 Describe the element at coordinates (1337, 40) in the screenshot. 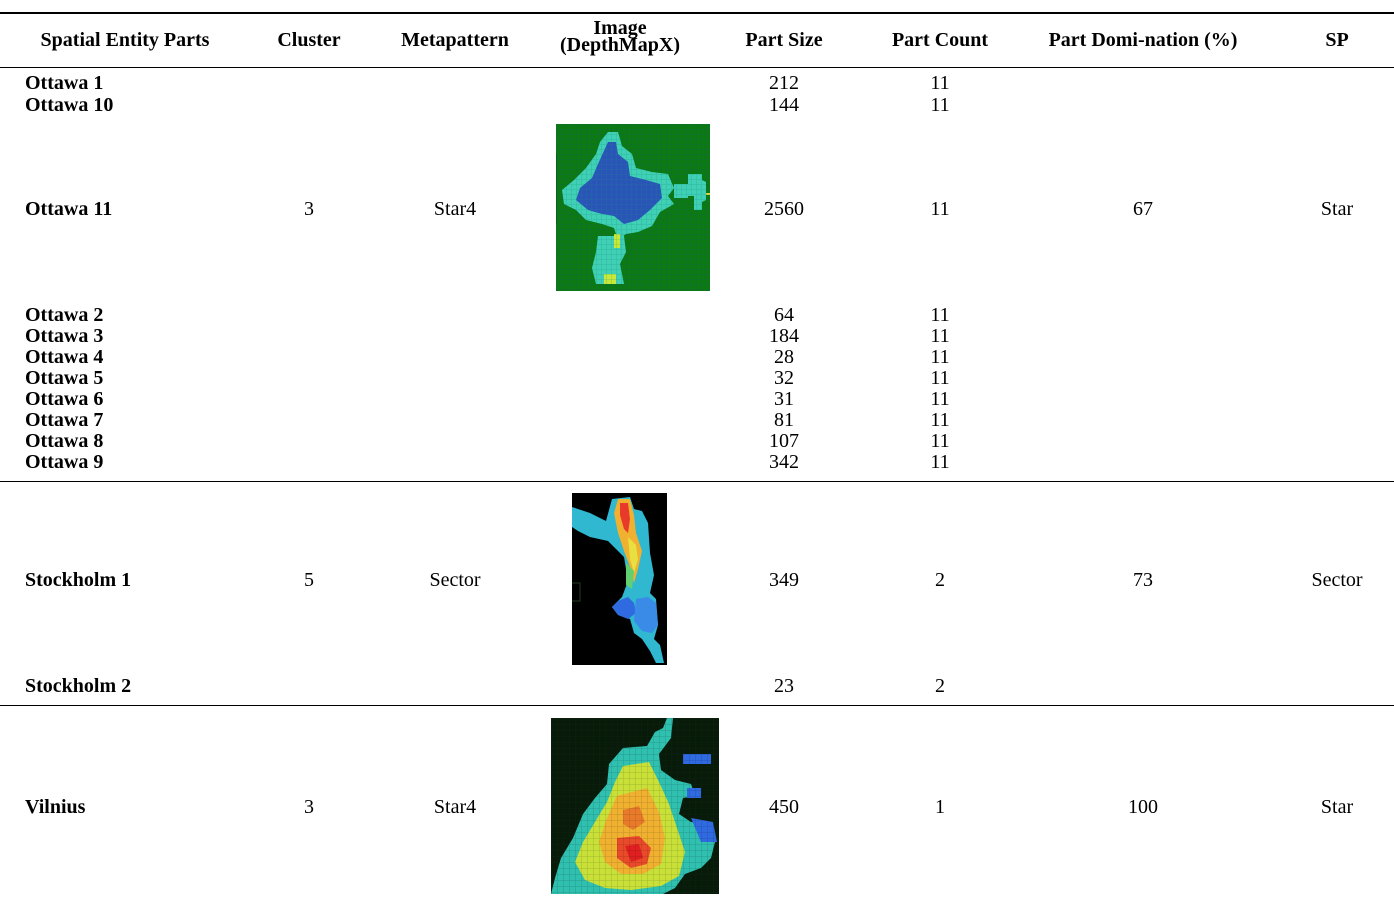

I see `header-sp: SP` at that location.